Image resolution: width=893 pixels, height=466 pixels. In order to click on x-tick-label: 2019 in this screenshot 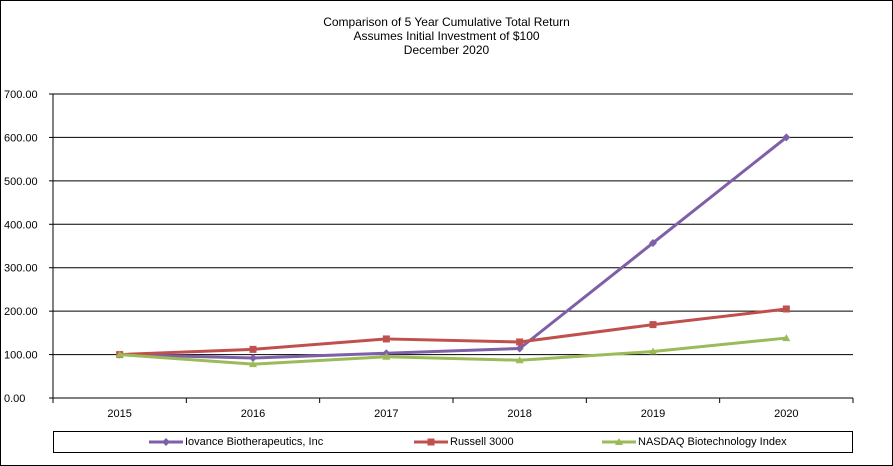, I will do `click(653, 414)`.